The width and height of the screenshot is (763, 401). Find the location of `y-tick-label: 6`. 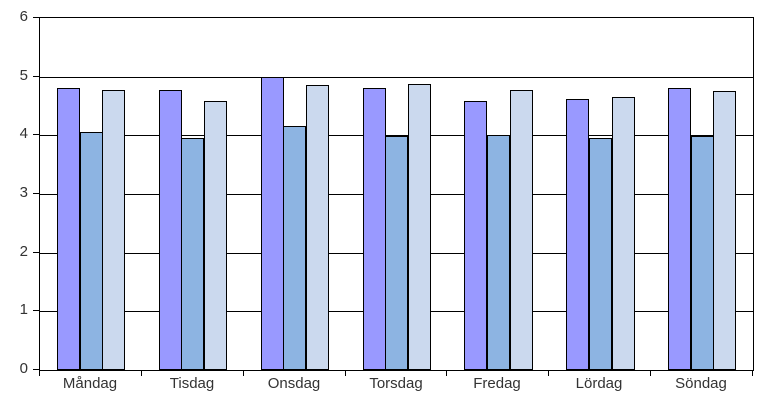

y-tick-label: 6 is located at coordinates (23, 16).